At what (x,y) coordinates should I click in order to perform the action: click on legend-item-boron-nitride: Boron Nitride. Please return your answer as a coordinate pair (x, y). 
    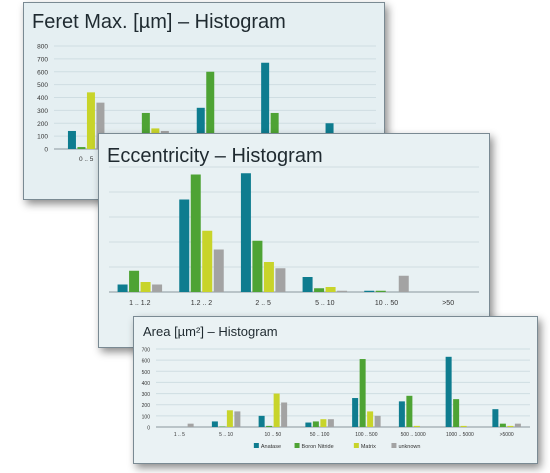
    Looking at the image, I should click on (314, 446).